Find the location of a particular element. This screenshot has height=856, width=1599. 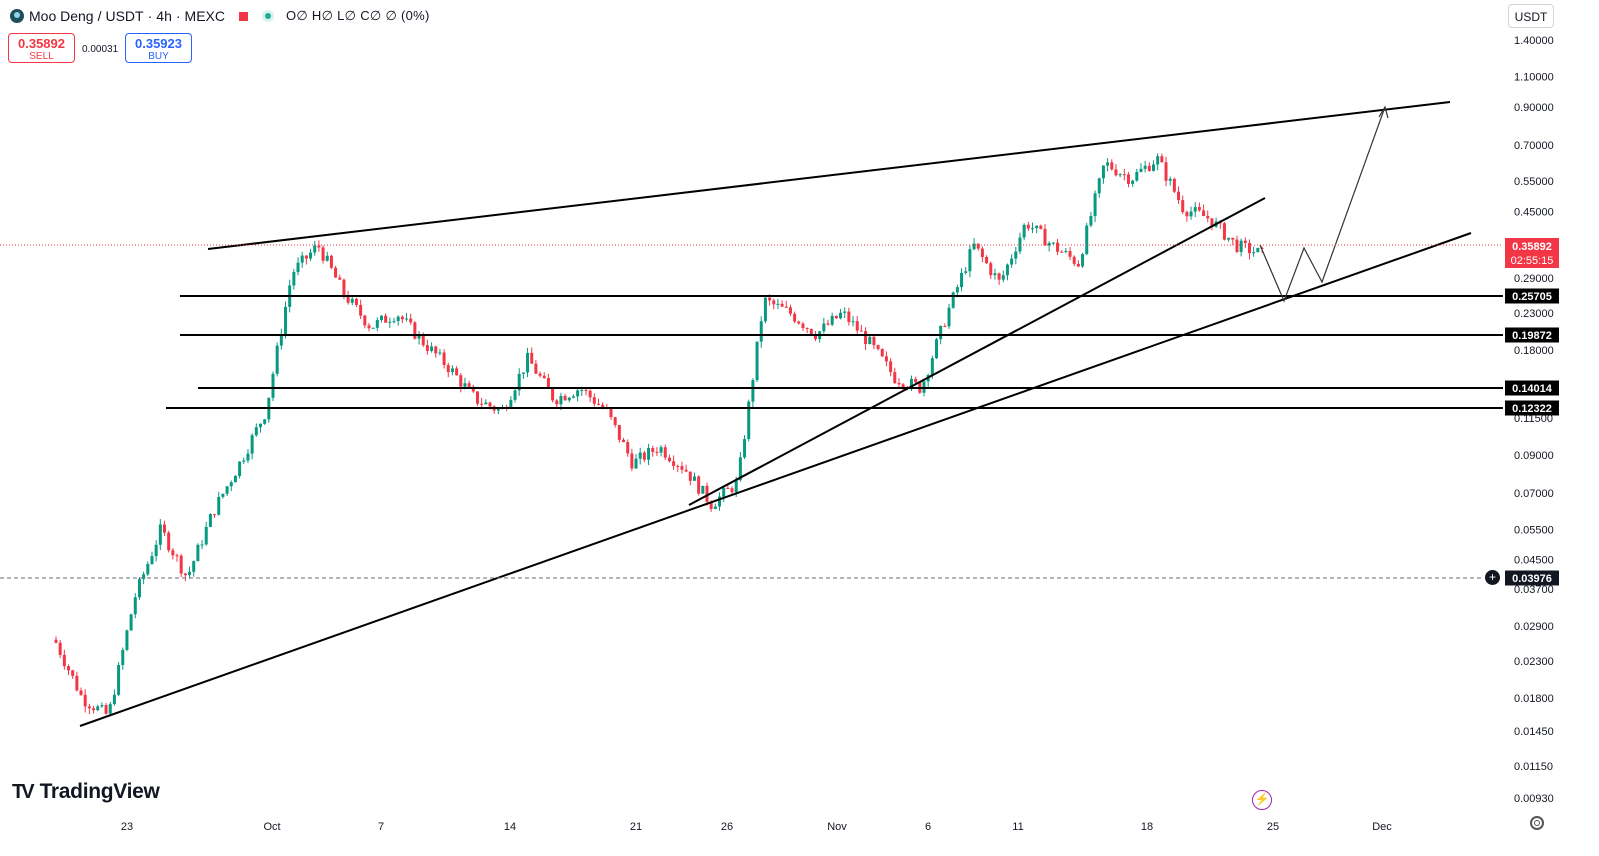

price-tick-label: 0.02300 is located at coordinates (1534, 662).